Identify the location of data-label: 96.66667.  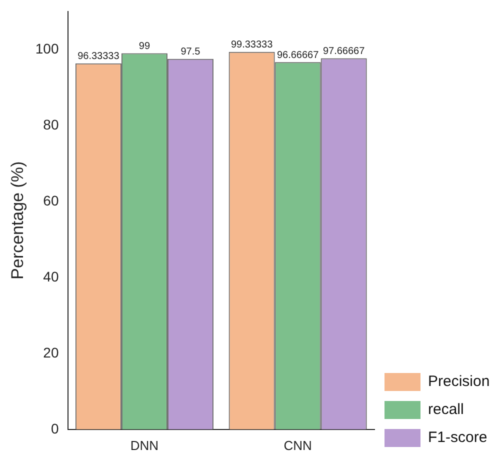
(298, 55).